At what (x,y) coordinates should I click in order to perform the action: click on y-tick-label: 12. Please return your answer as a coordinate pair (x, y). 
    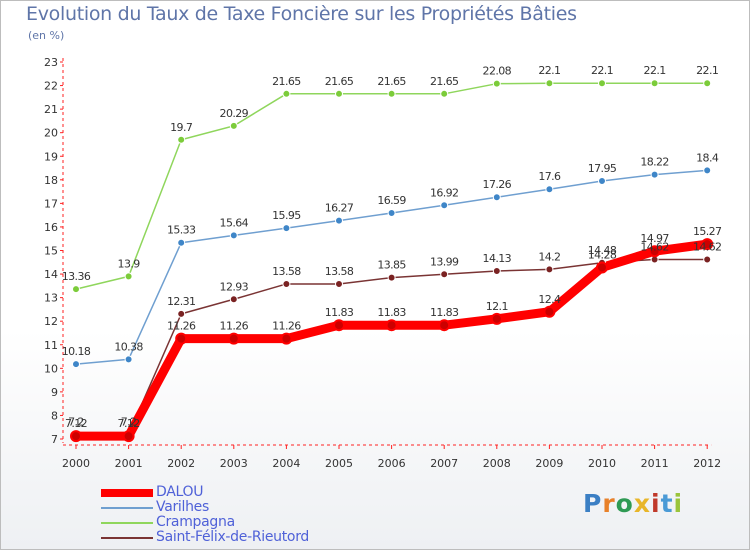
    Looking at the image, I should click on (51, 321).